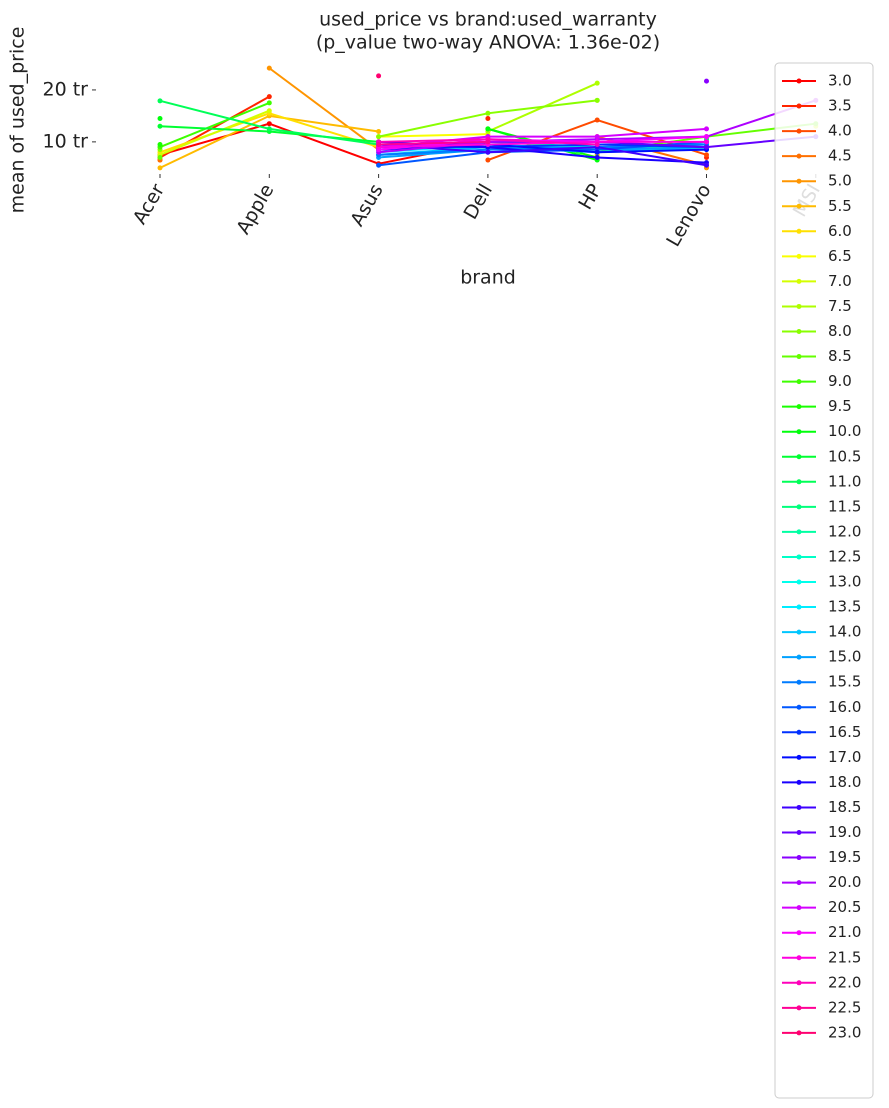 Image resolution: width=889 pixels, height=1108 pixels. Describe the element at coordinates (844, 456) in the screenshot. I see `legend-label: 10.5` at that location.